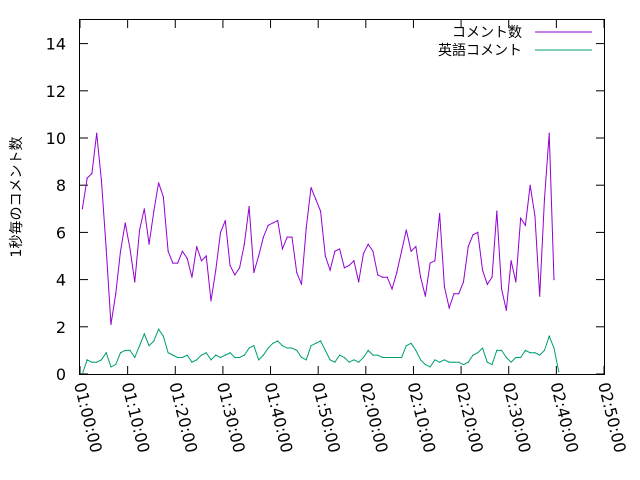 This screenshot has height=480, width=640. Describe the element at coordinates (61, 232) in the screenshot. I see `y-tick-label: 6` at that location.